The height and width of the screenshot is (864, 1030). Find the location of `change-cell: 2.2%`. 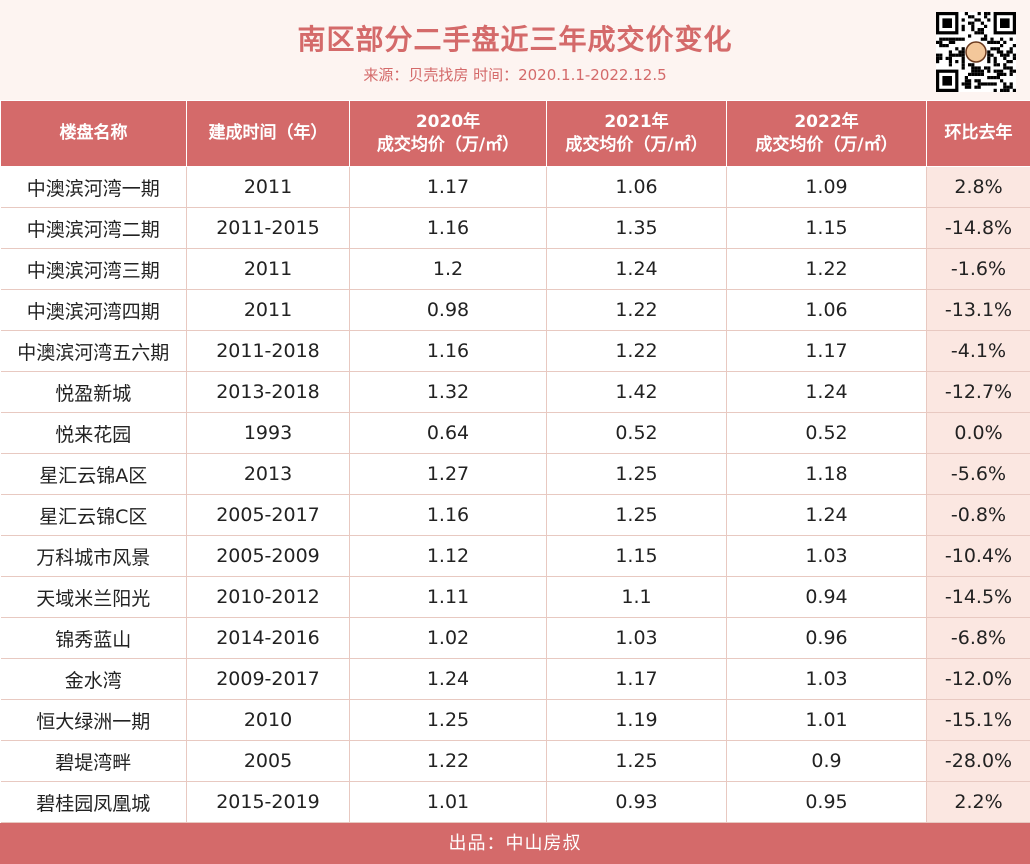

change-cell: 2.2% is located at coordinates (978, 802).